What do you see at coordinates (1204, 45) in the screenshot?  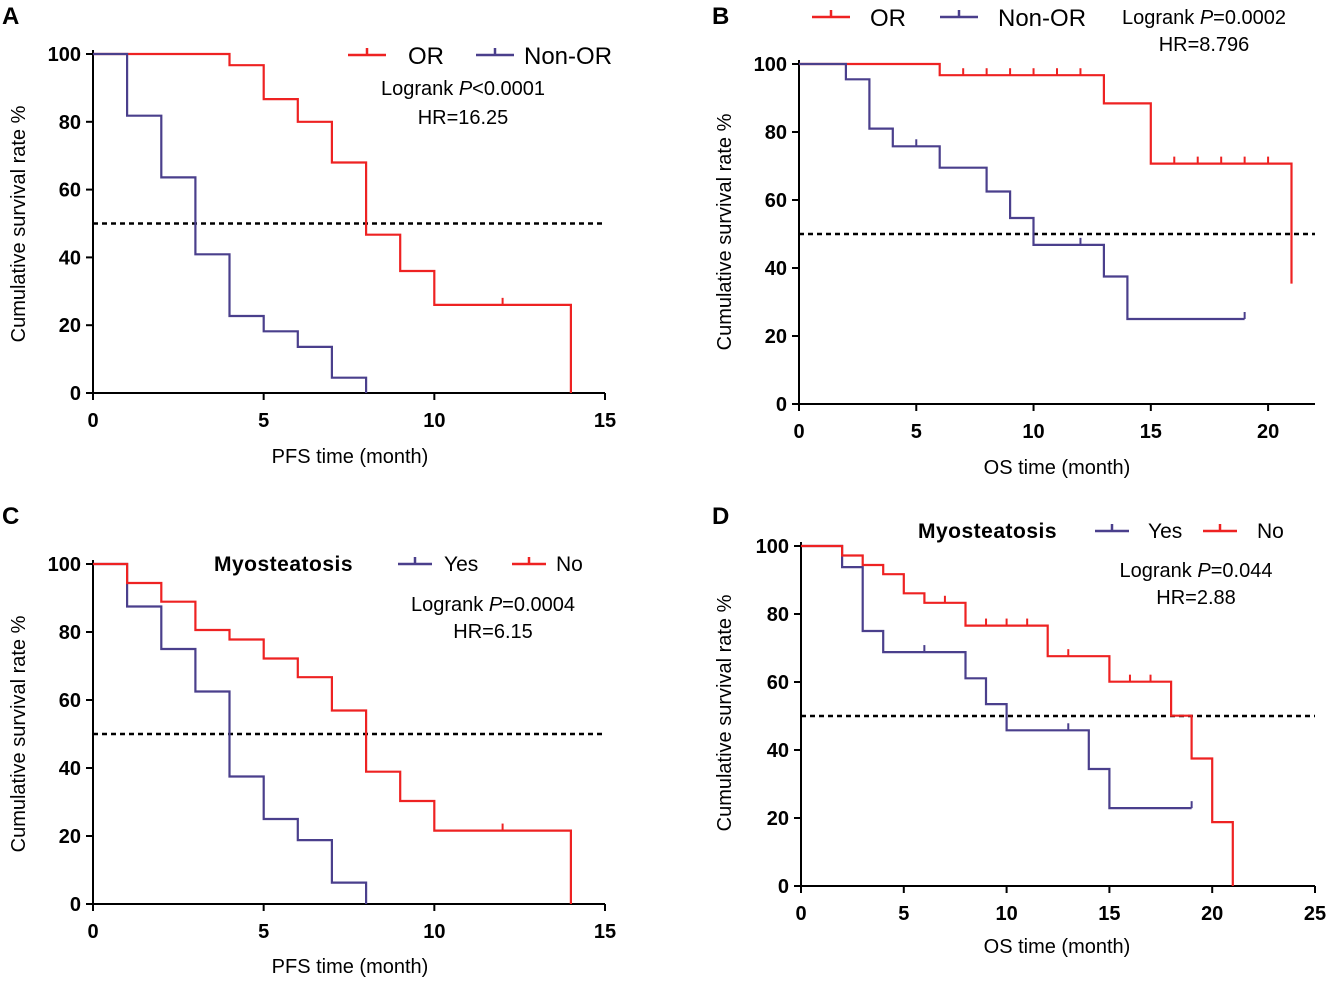 I see `hazard-ratio-text: HR=8.796` at bounding box center [1204, 45].